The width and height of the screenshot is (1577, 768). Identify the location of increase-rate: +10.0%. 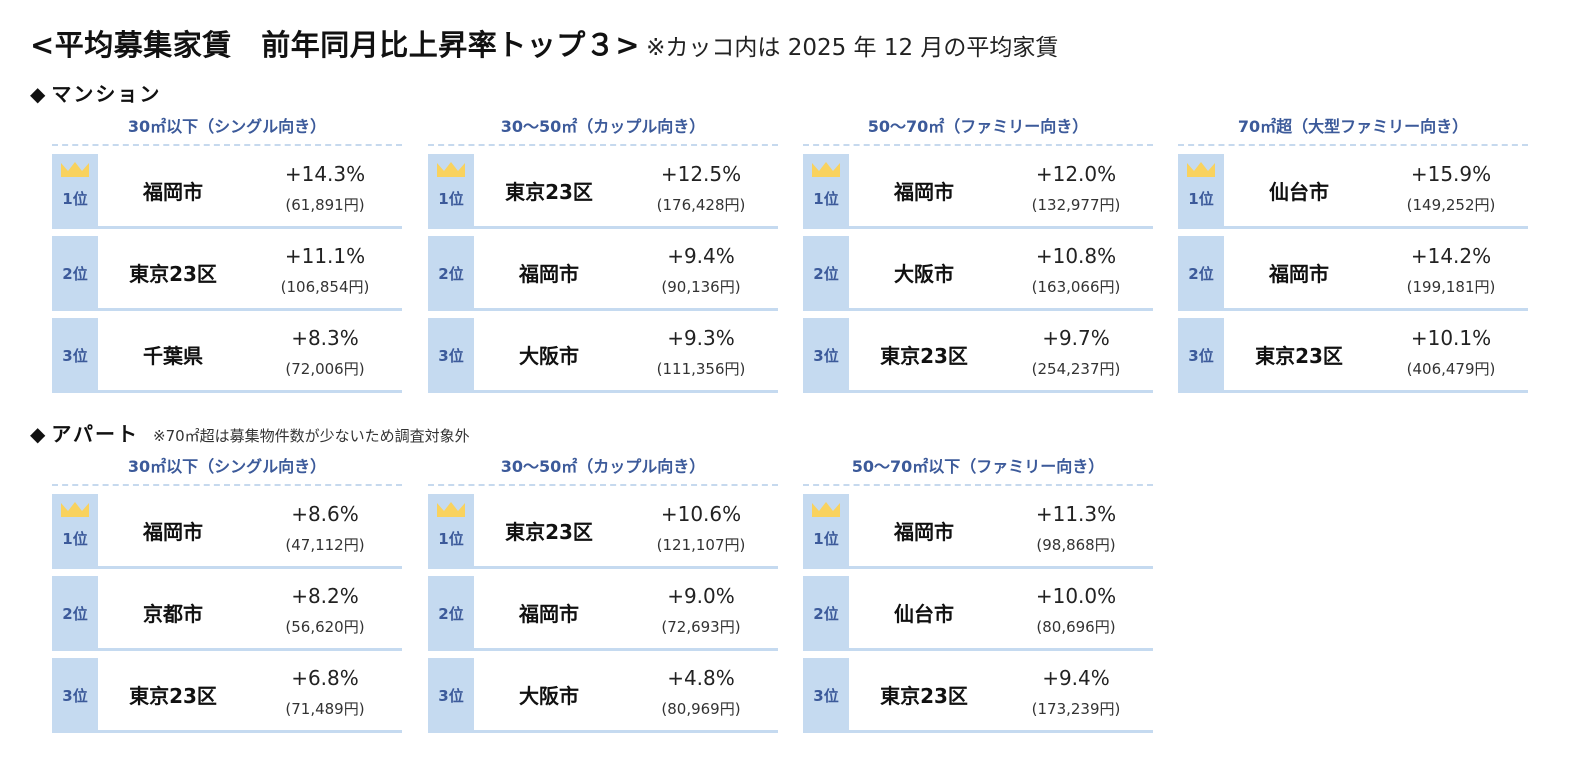
(1076, 595).